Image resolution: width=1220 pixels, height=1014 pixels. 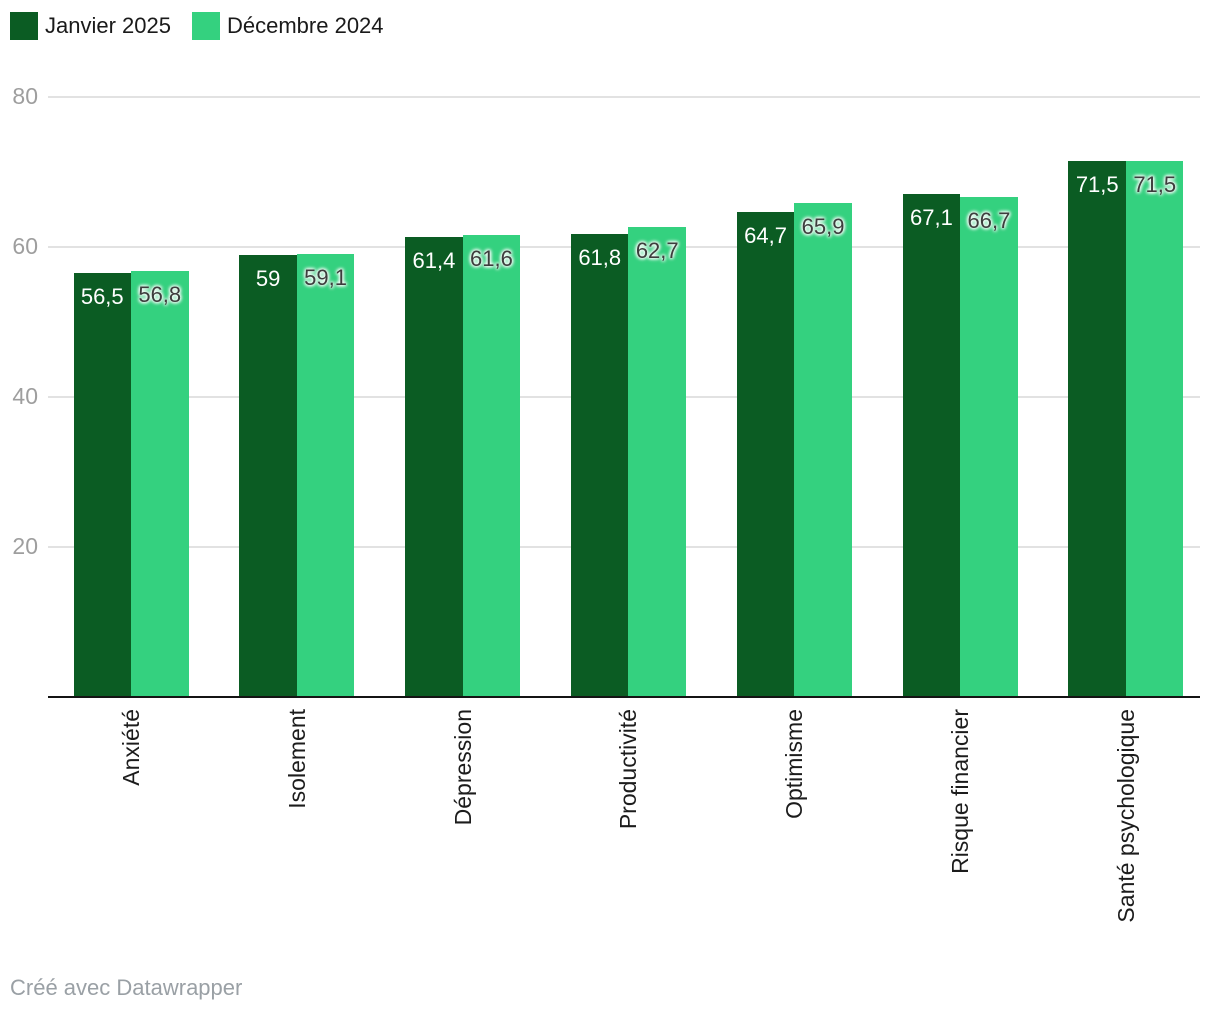 I want to click on legend-label-janvier-2025: Janvier 2025, so click(x=108, y=25).